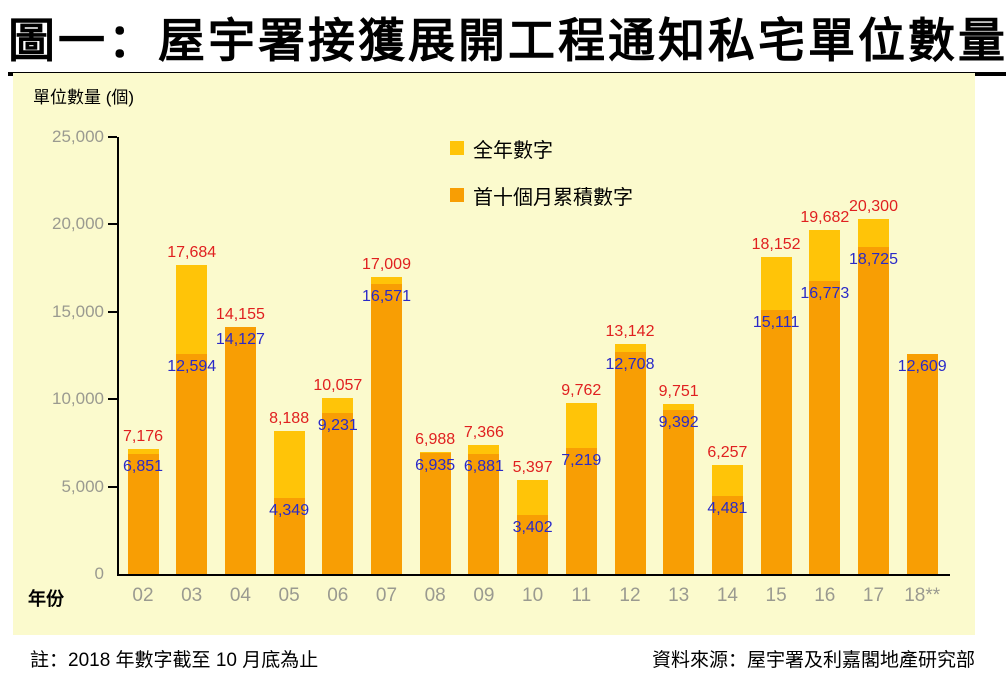  Describe the element at coordinates (143, 436) in the screenshot. I see `value-label-full-year: 7,176` at that location.